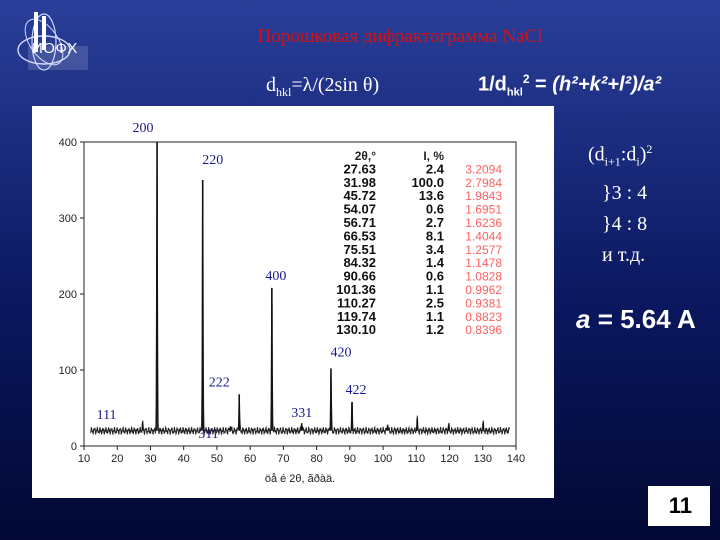 This screenshot has height=540, width=720. I want to click on table-overlay-cell: 1.4044, so click(483, 236).